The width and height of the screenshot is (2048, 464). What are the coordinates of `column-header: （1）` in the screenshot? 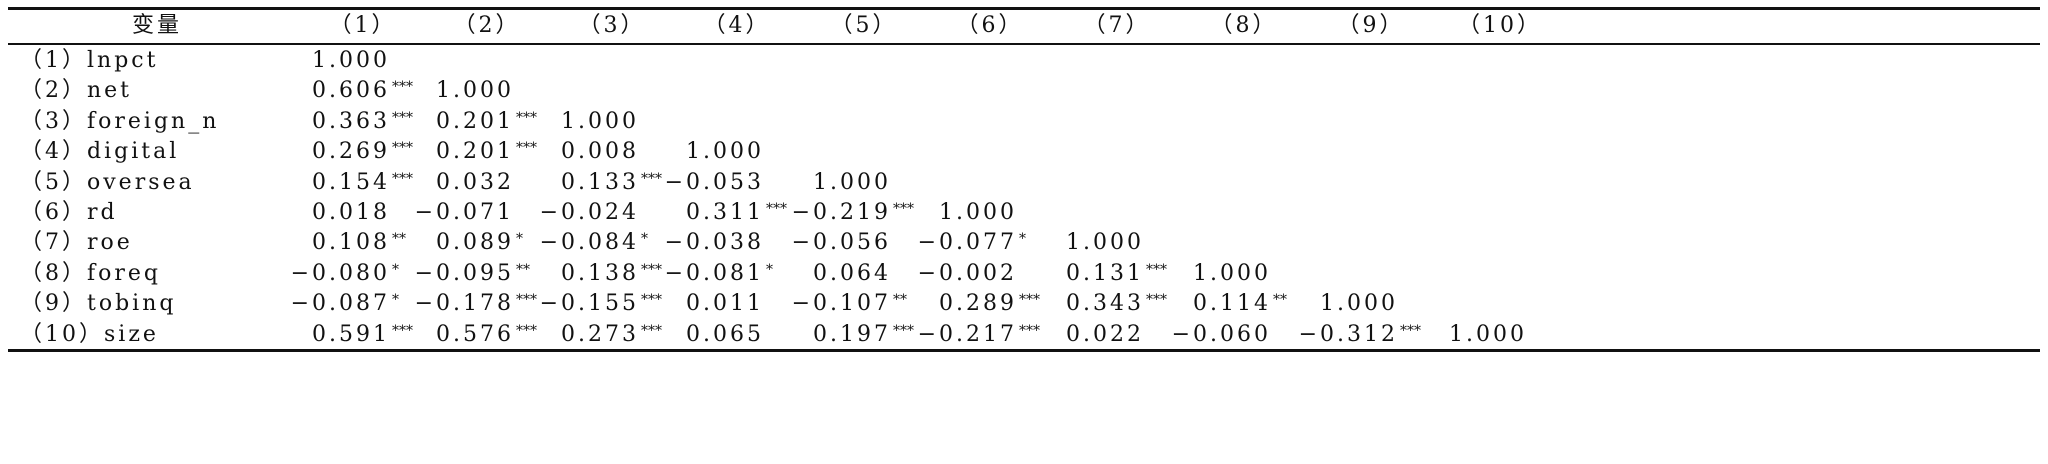 It's located at (363, 25).